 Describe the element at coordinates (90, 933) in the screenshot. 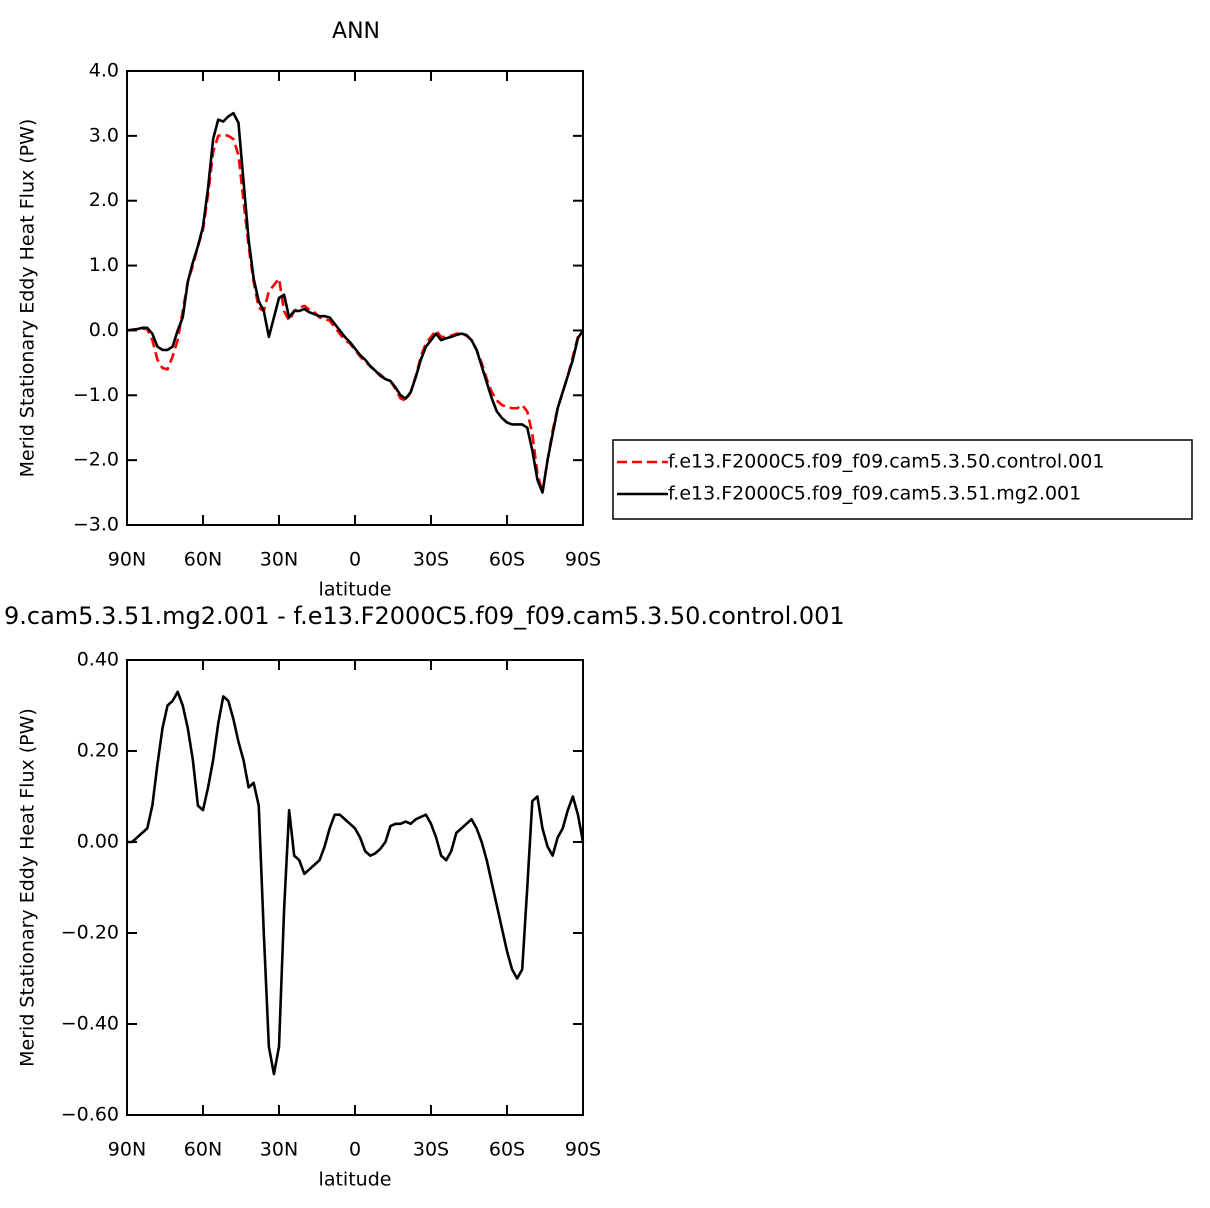

I see `y-tick-label: −0.20` at that location.